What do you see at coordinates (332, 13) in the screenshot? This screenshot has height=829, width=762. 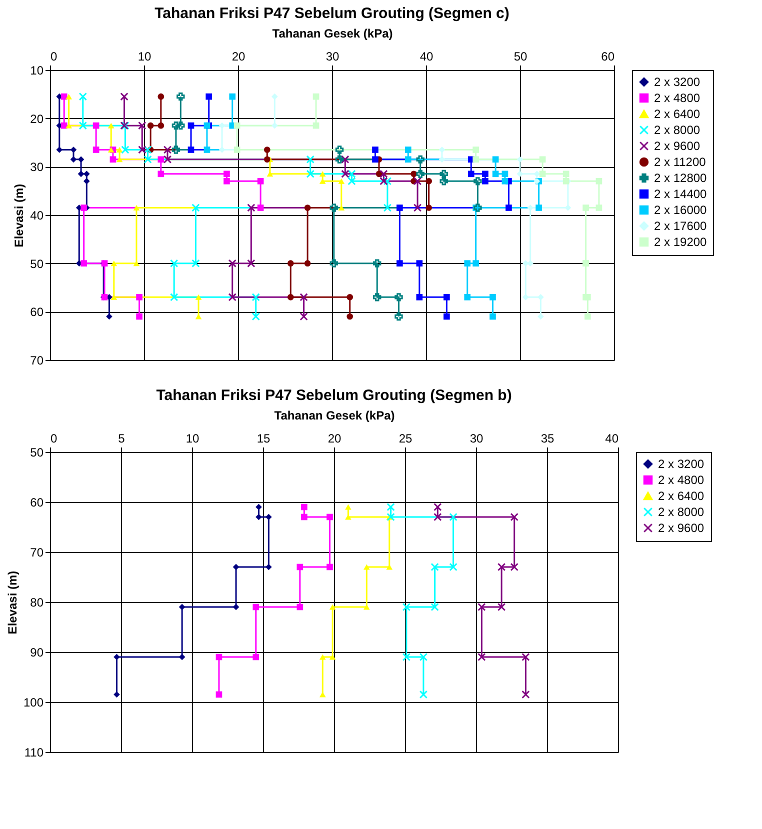 I see `chart-title: Tahanan Friksi P47 Sebelum Grouting (Segmen c)` at bounding box center [332, 13].